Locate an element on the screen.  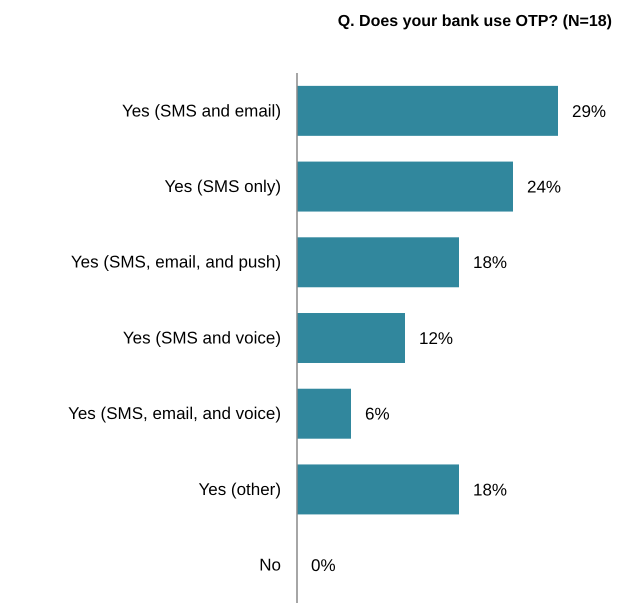
y-tick-label: Yes (SMS and email) is located at coordinates (201, 110).